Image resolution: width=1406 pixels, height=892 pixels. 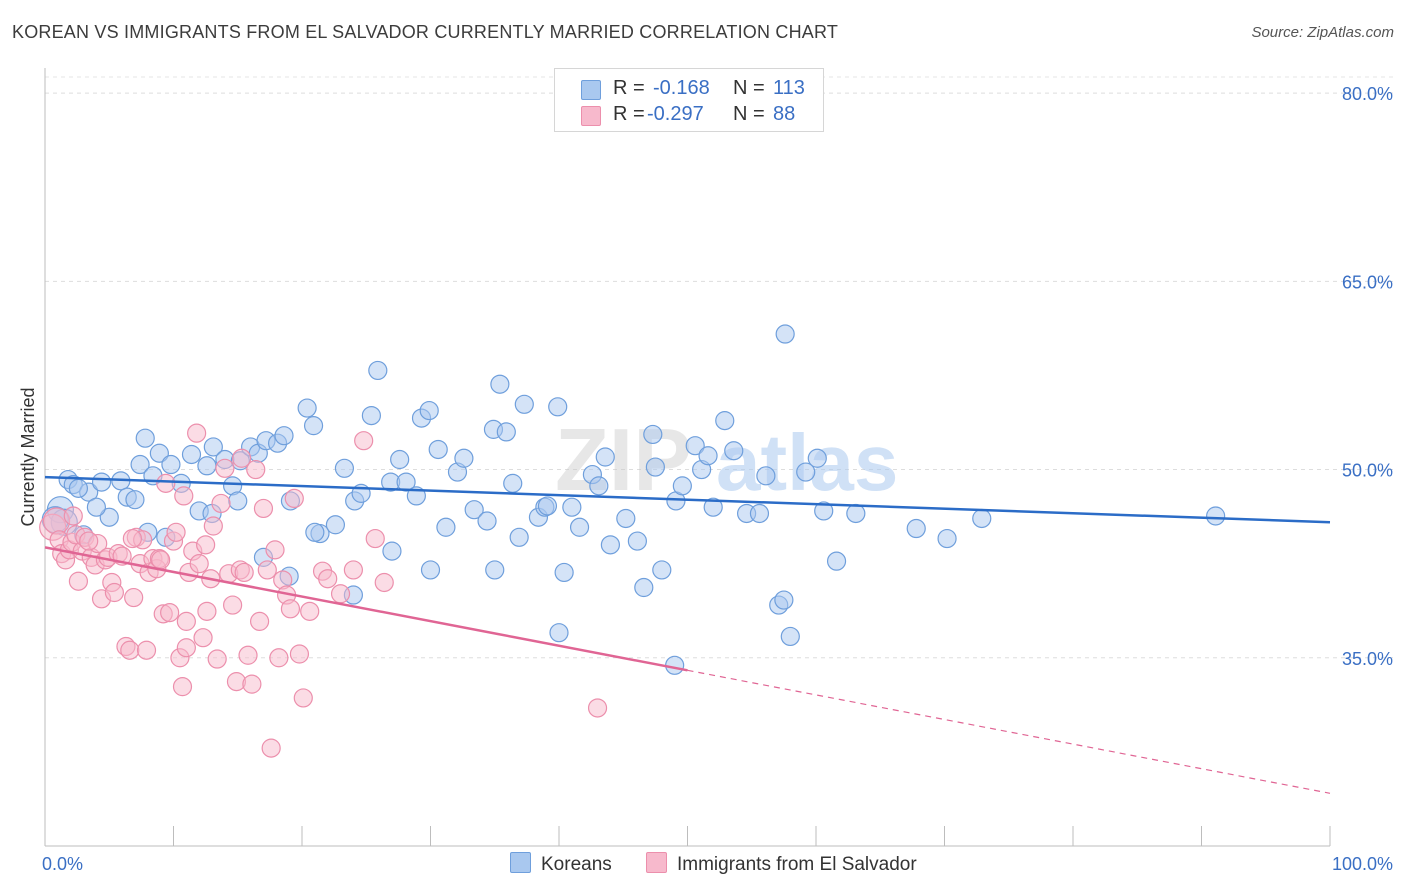 What do you see at coordinates (591, 90) in the screenshot?
I see `koreans-swatch-icon` at bounding box center [591, 90].